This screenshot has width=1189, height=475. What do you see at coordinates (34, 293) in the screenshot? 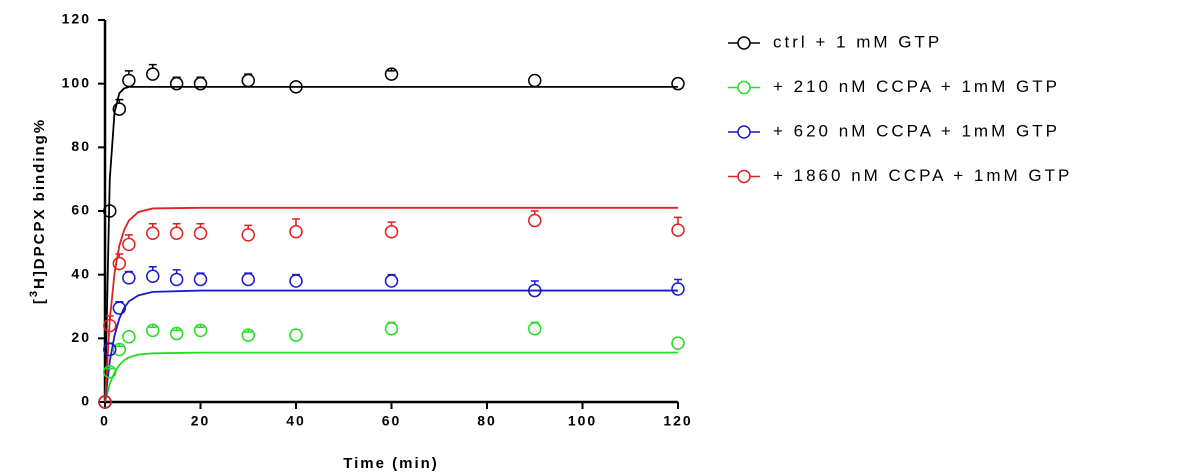
I see `y-label-sup: 3` at bounding box center [34, 293].